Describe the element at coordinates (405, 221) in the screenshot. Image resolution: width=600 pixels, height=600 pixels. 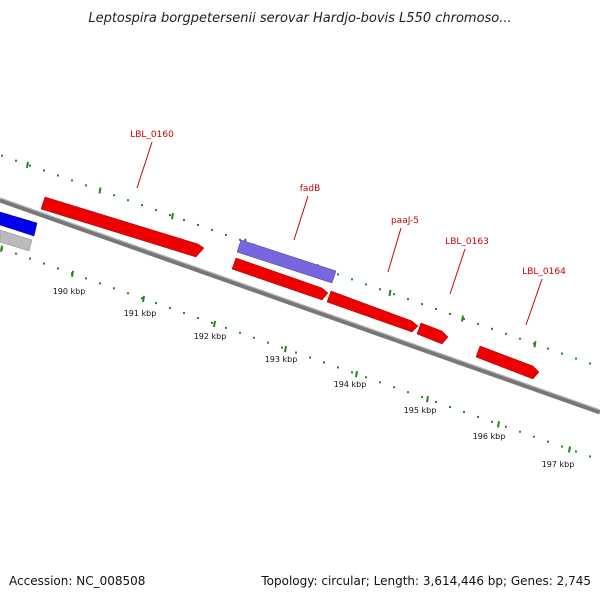
I see `label-paaJ5: paaJ-5` at that location.